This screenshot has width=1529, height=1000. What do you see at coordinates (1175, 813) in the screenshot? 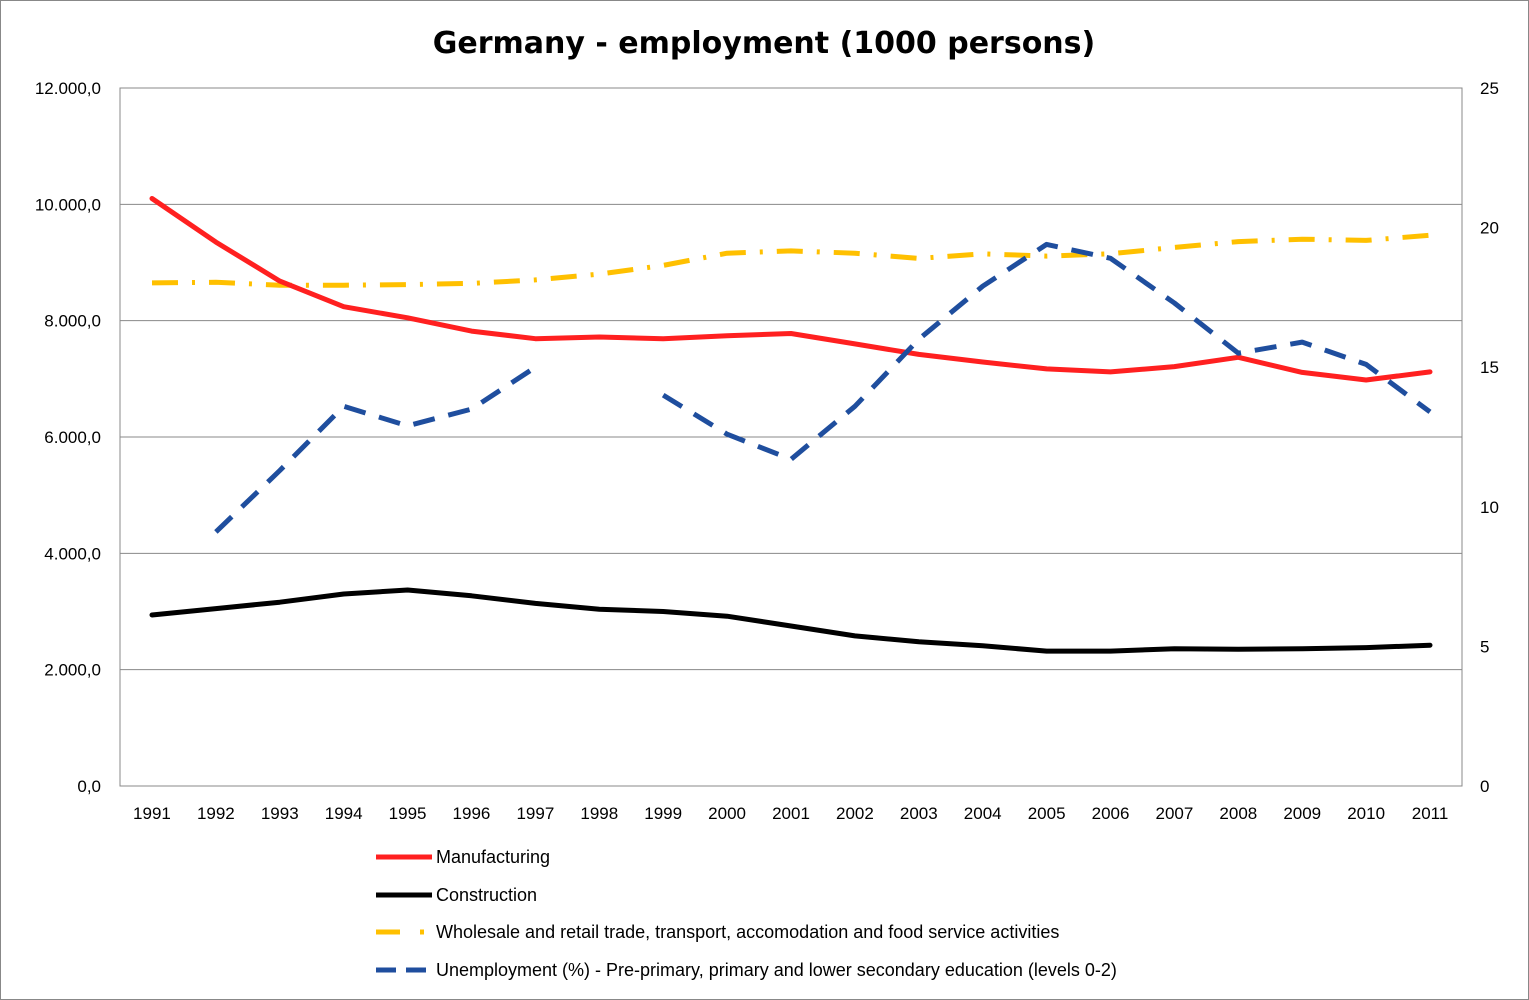
I see `x-tick-label: 2007` at bounding box center [1175, 813].